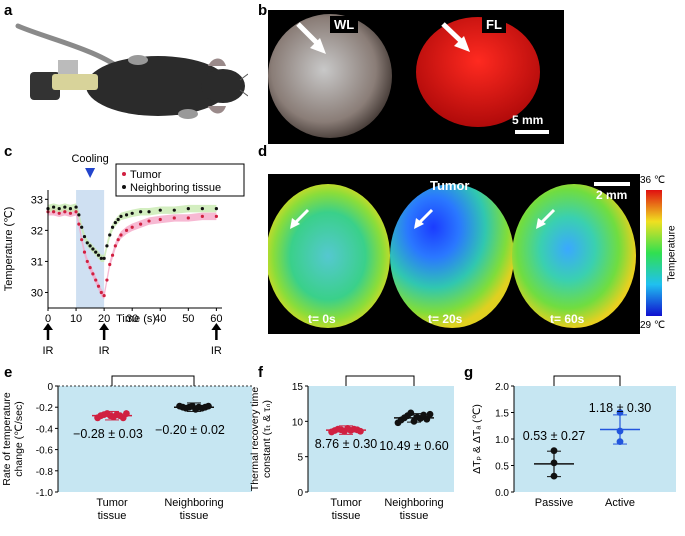 The width and height of the screenshot is (685, 536). What do you see at coordinates (653, 325) in the screenshot?
I see `colorbar-min: 29 ℃` at bounding box center [653, 325].